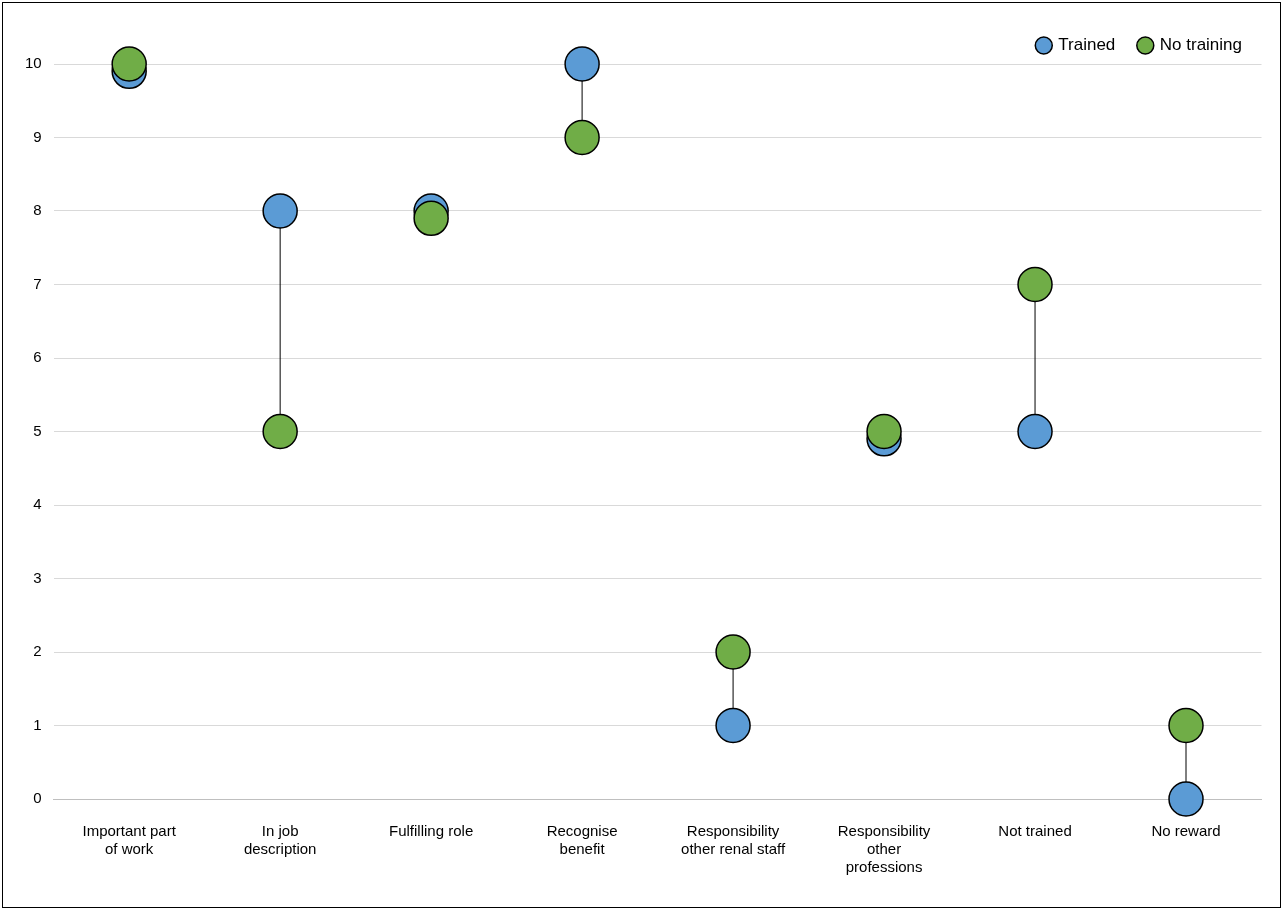 The image size is (1283, 910). I want to click on x-tick-label: Not trained, so click(1035, 831).